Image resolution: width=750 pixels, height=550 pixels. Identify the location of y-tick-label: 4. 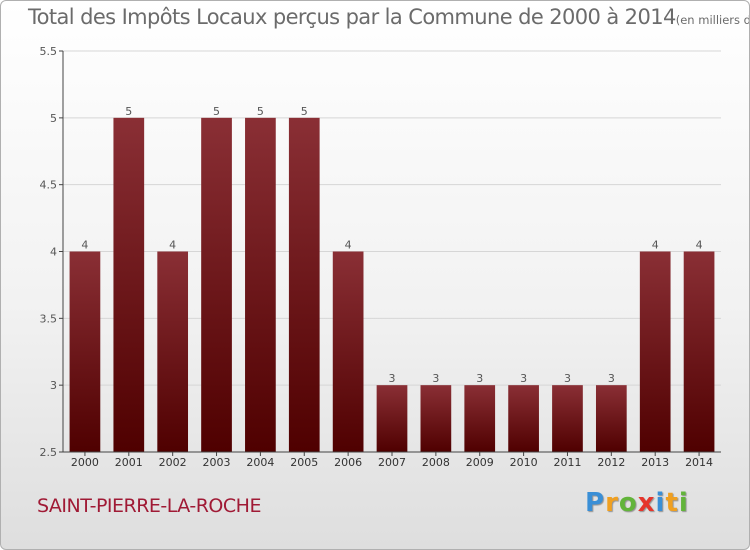
(53, 252).